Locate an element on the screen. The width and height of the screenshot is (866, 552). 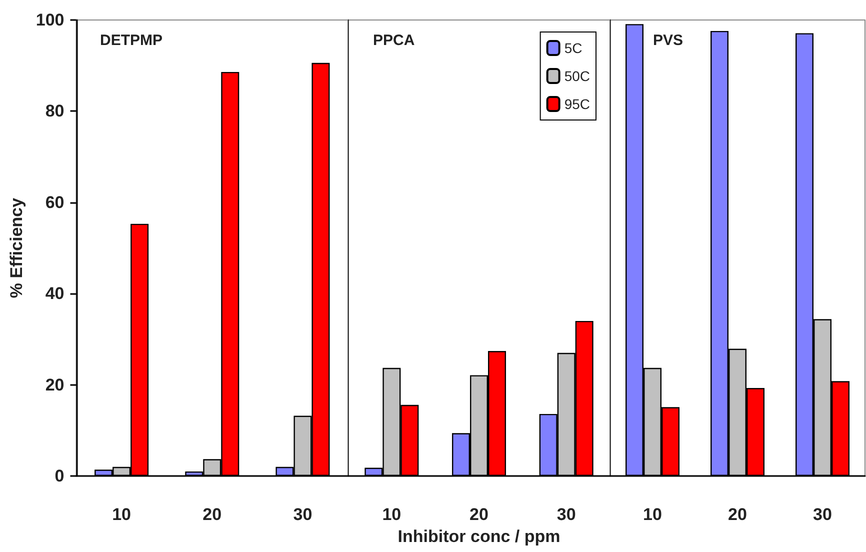
y-axis-title: % Efficiency is located at coordinates (16, 247).